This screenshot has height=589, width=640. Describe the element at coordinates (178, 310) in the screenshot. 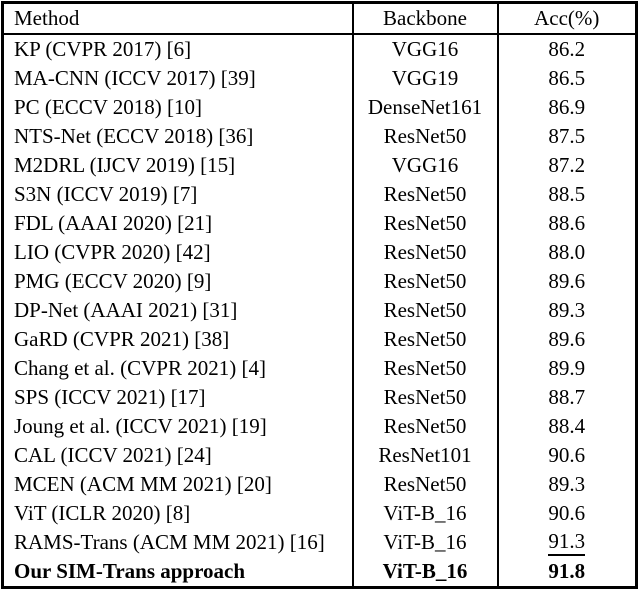

I see `method-cell: DP-Net (AAAI 2021) [31]` at that location.